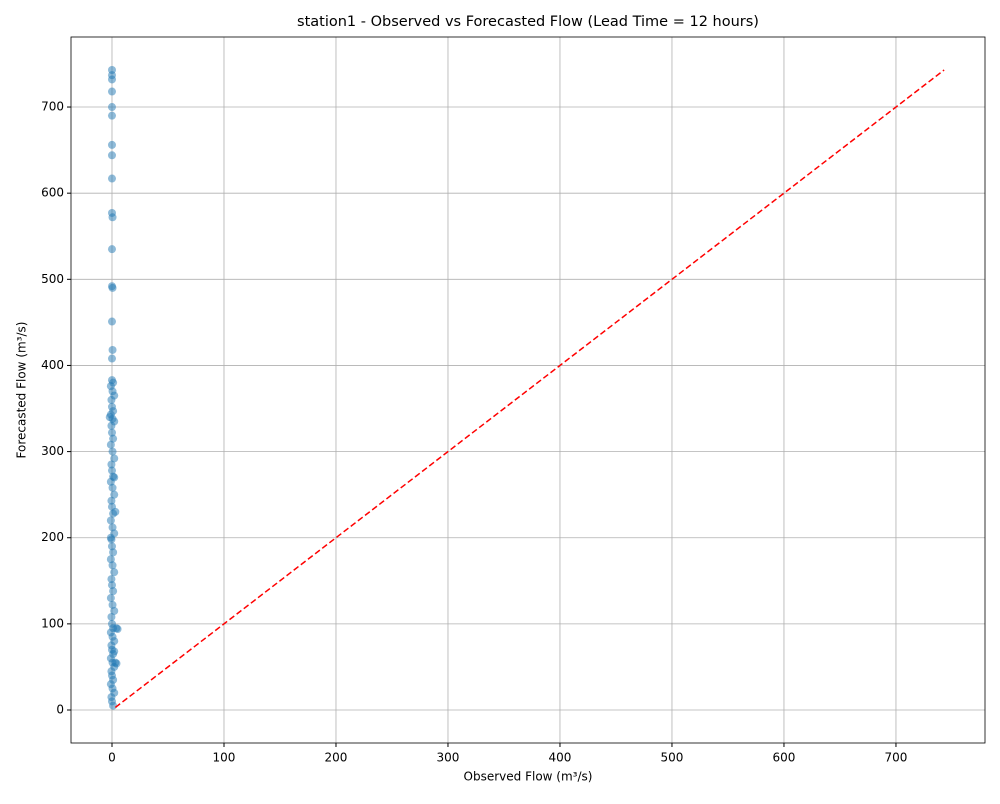 The image size is (1000, 804). Describe the element at coordinates (112, 758) in the screenshot. I see `x-tick-label: 0` at that location.